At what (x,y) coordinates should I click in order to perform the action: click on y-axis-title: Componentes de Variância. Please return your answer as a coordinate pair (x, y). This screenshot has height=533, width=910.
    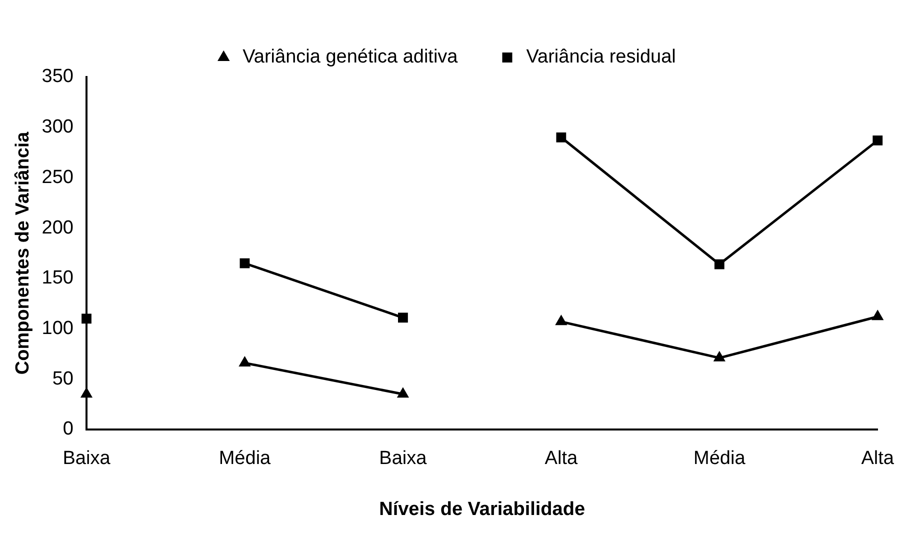
    Looking at the image, I should click on (23, 253).